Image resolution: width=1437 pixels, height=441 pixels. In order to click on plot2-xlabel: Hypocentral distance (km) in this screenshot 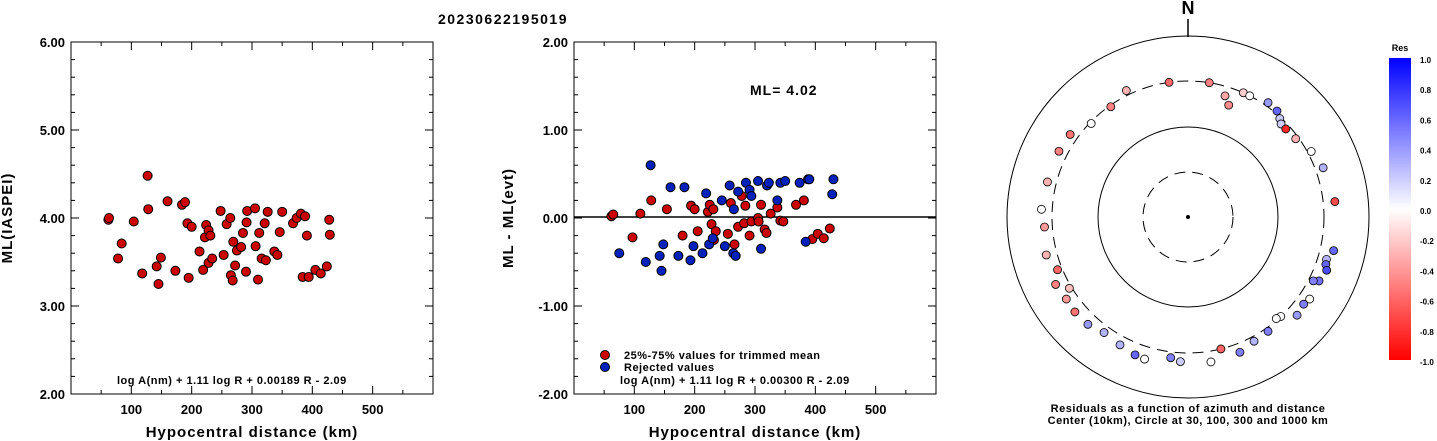, I will do `click(755, 432)`.